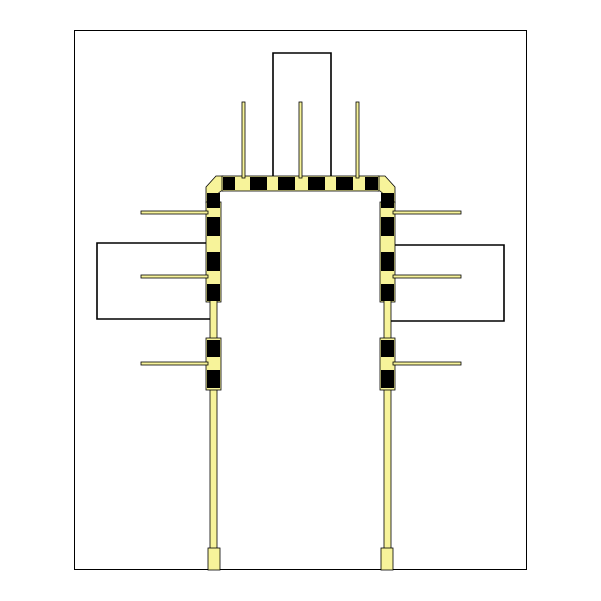 The width and height of the screenshot is (601, 601). What do you see at coordinates (300, 140) in the screenshot?
I see `stub-top-center` at bounding box center [300, 140].